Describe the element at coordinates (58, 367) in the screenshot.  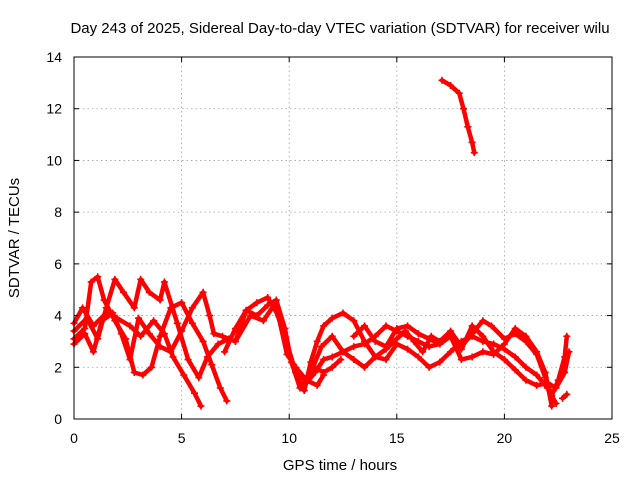
I see `y-tick-label: 2` at that location.